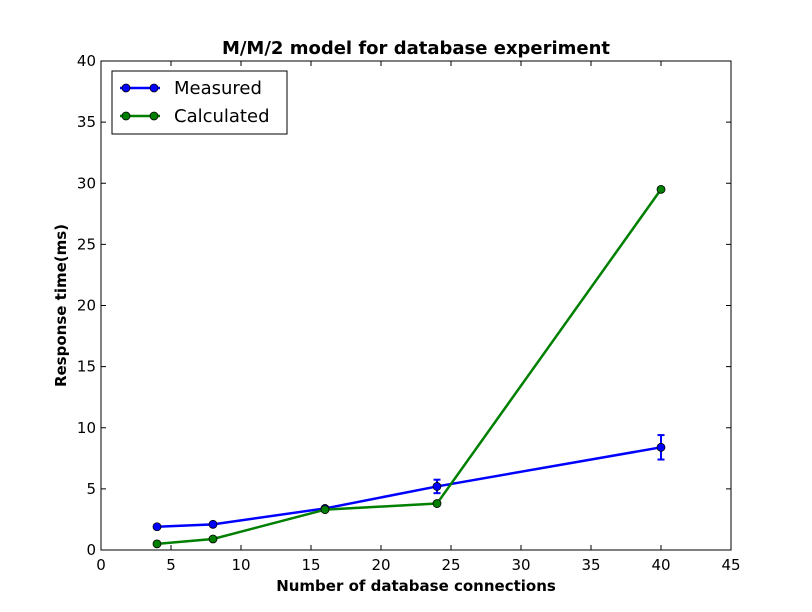  What do you see at coordinates (86, 122) in the screenshot?
I see `y-tick-label: 35` at bounding box center [86, 122].